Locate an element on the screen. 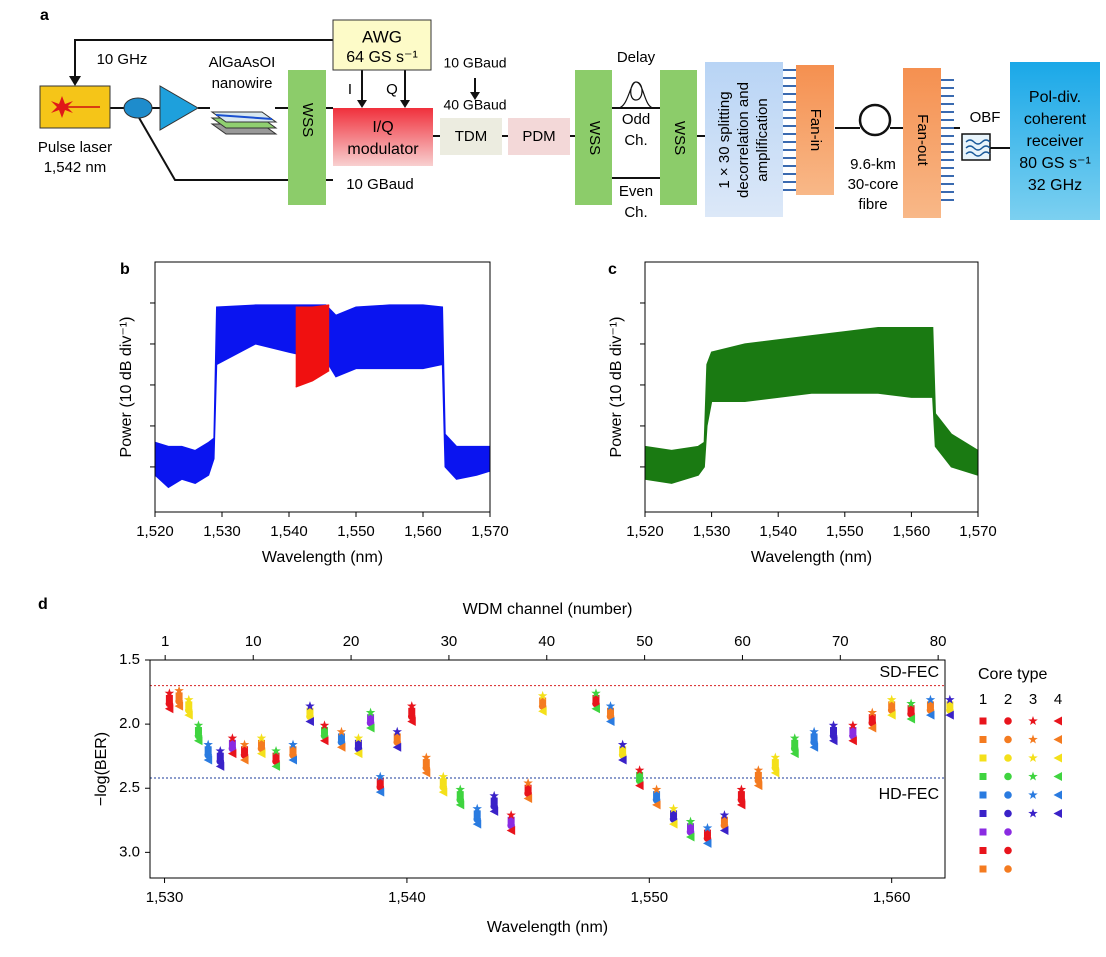 The width and height of the screenshot is (1106, 957). x-tick-label: 1,550 is located at coordinates (356, 531).